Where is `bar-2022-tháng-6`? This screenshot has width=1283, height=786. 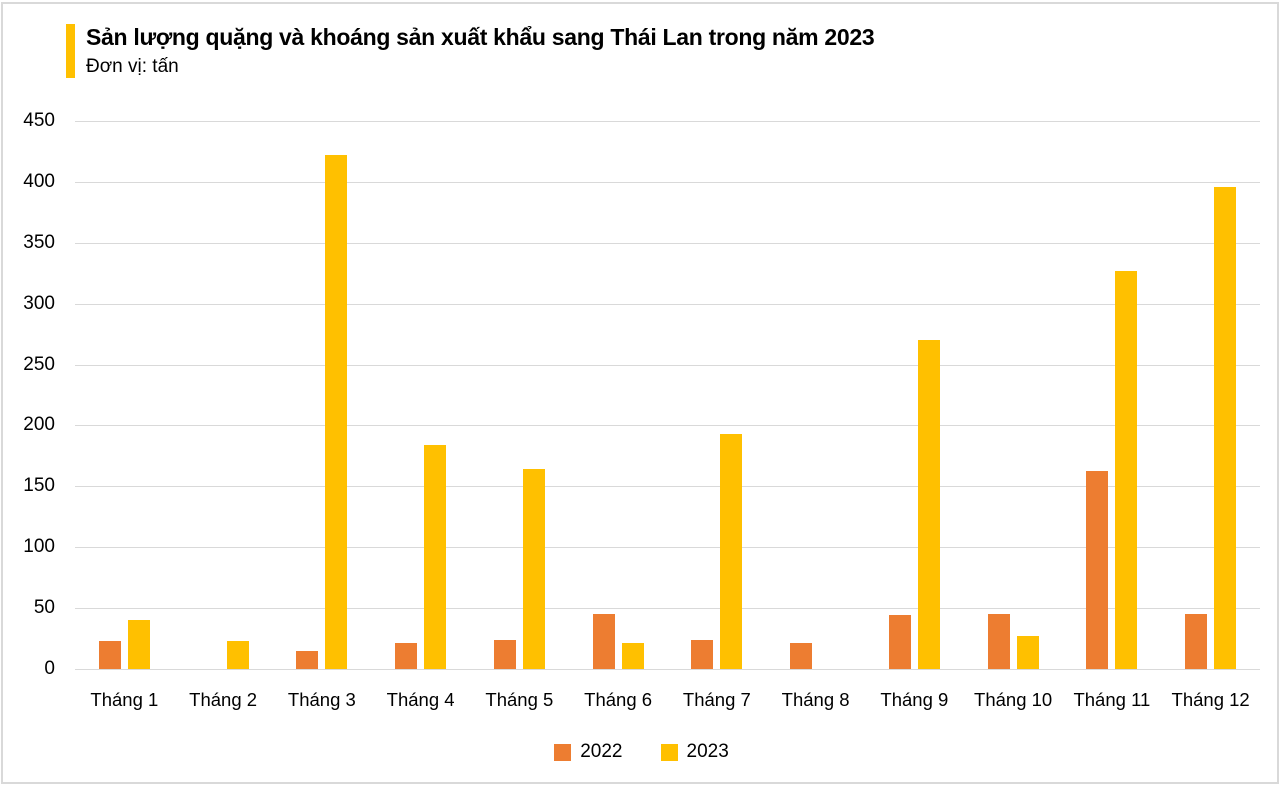
bar-2022-tháng-6 is located at coordinates (603, 641).